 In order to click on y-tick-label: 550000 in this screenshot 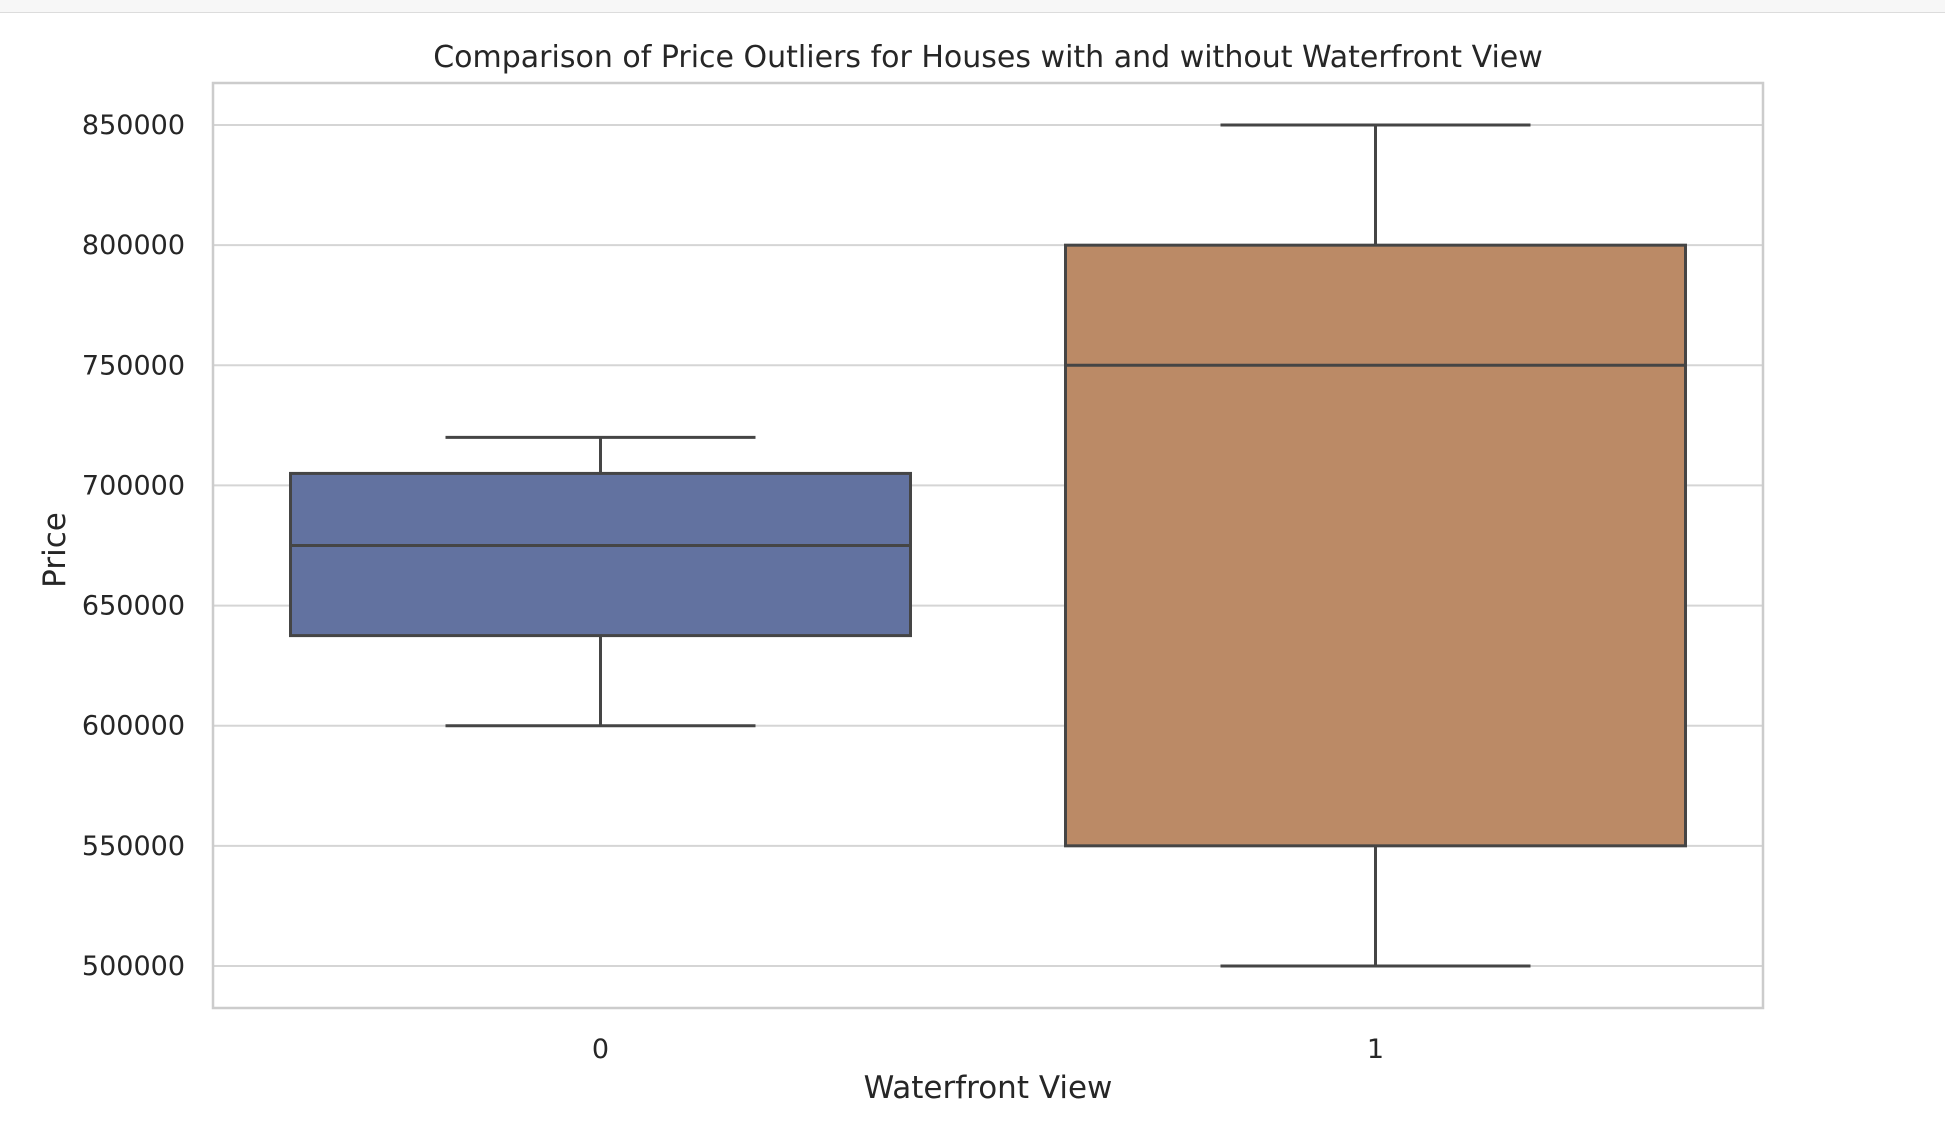, I will do `click(133, 846)`.